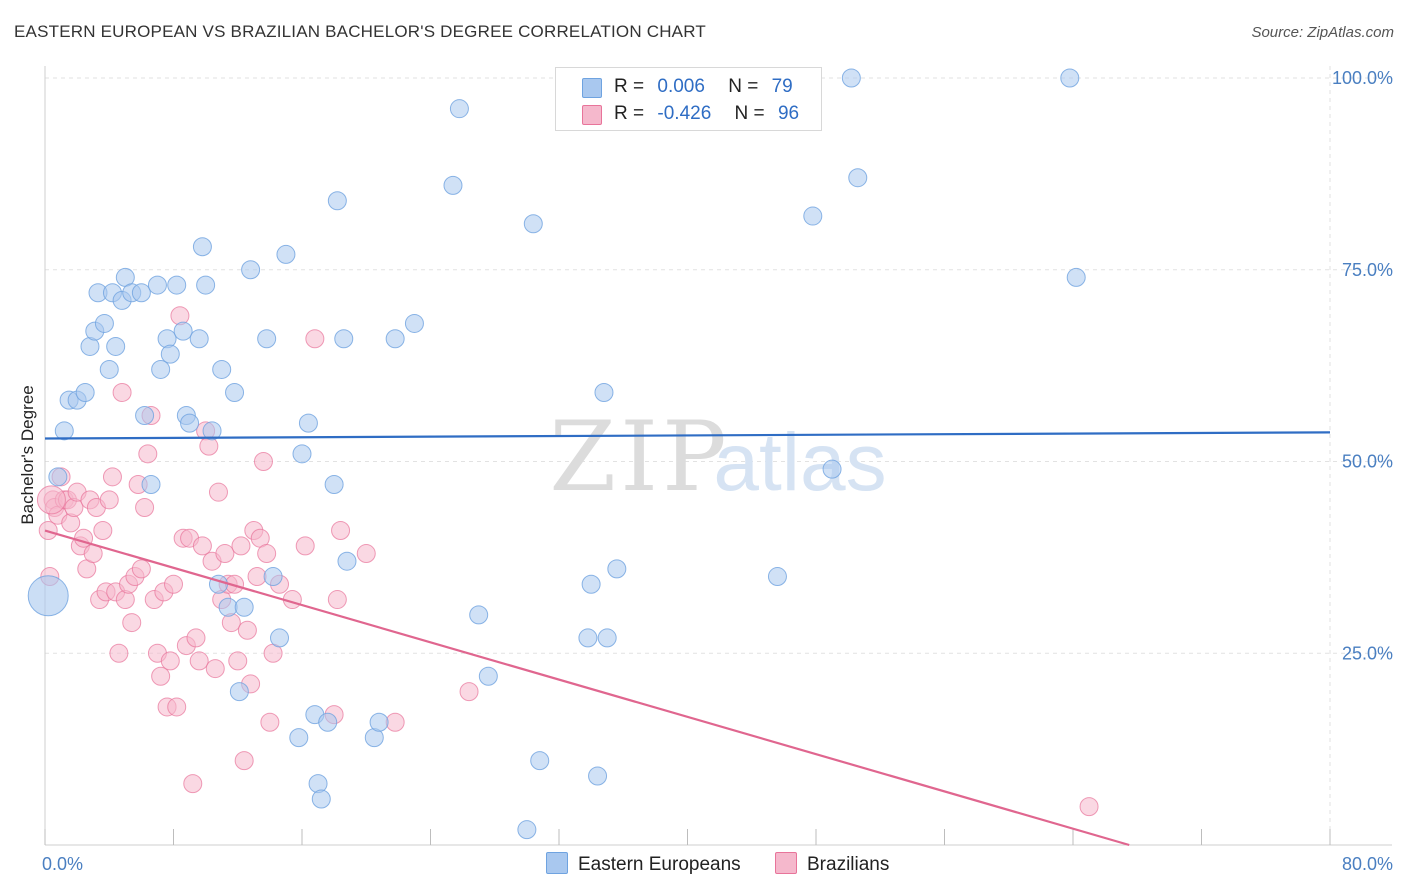 This screenshot has height=892, width=1406. Describe the element at coordinates (629, 86) in the screenshot. I see `legend-r-label: R =` at that location.